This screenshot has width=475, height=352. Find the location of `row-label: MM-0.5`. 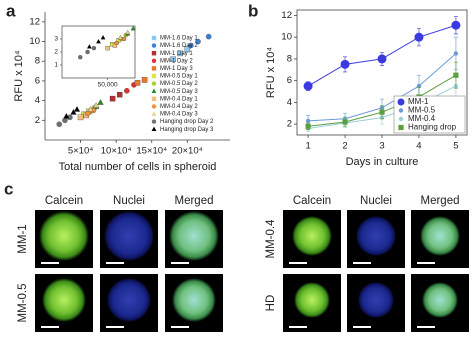

row-label: MM-0.5 is located at coordinates (23, 303).